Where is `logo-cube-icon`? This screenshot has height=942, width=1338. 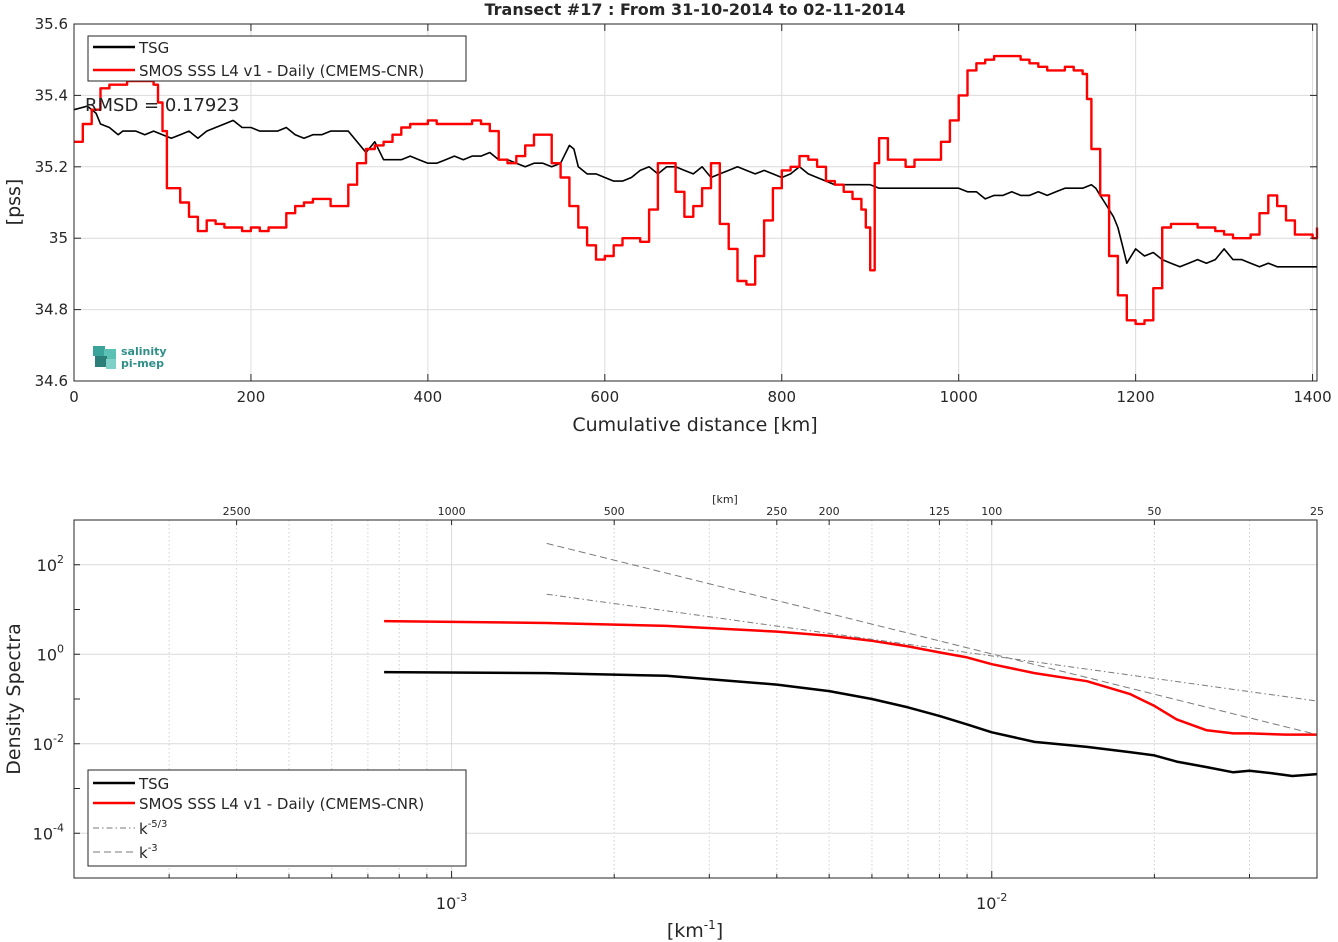 logo-cube-icon is located at coordinates (104, 357).